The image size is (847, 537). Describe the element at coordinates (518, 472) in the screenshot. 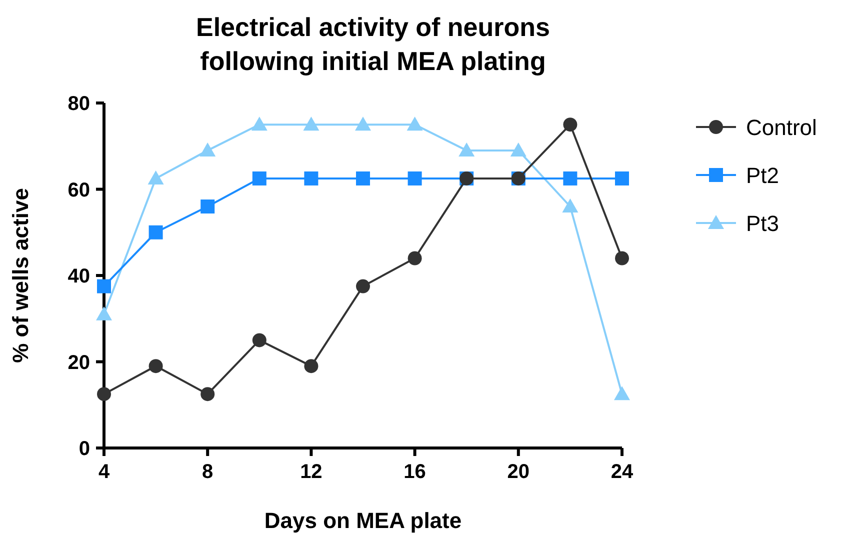

I see `x-tick-label: 20` at that location.